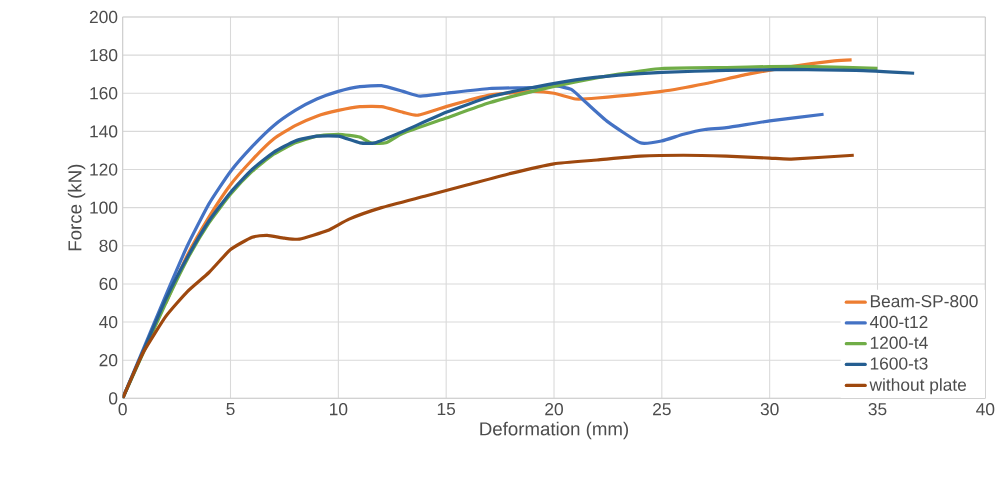  I want to click on y-tick-label: 0, so click(113, 398).